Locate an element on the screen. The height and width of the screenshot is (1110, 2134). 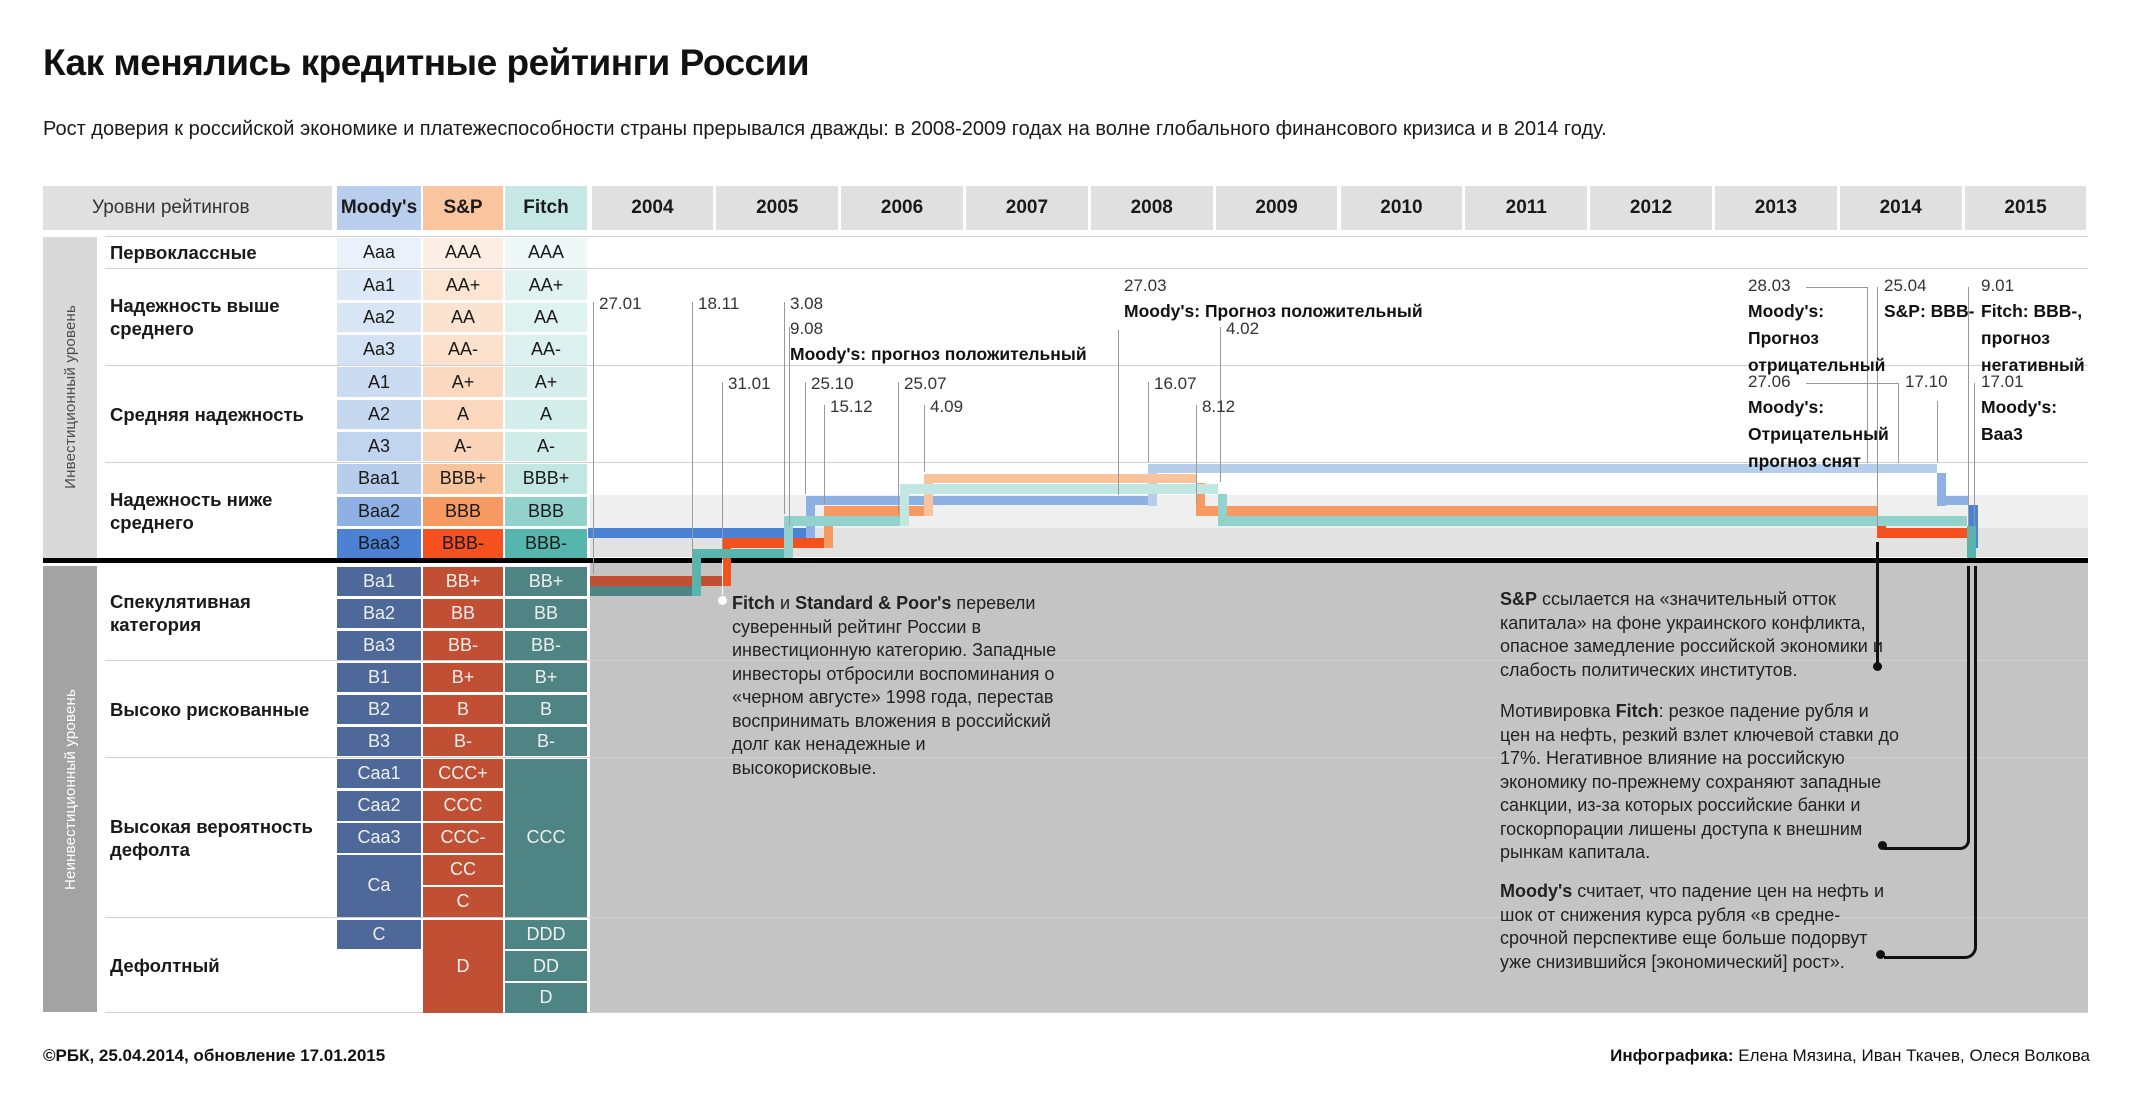
cell-fitch-AA: AA is located at coordinates (546, 317).